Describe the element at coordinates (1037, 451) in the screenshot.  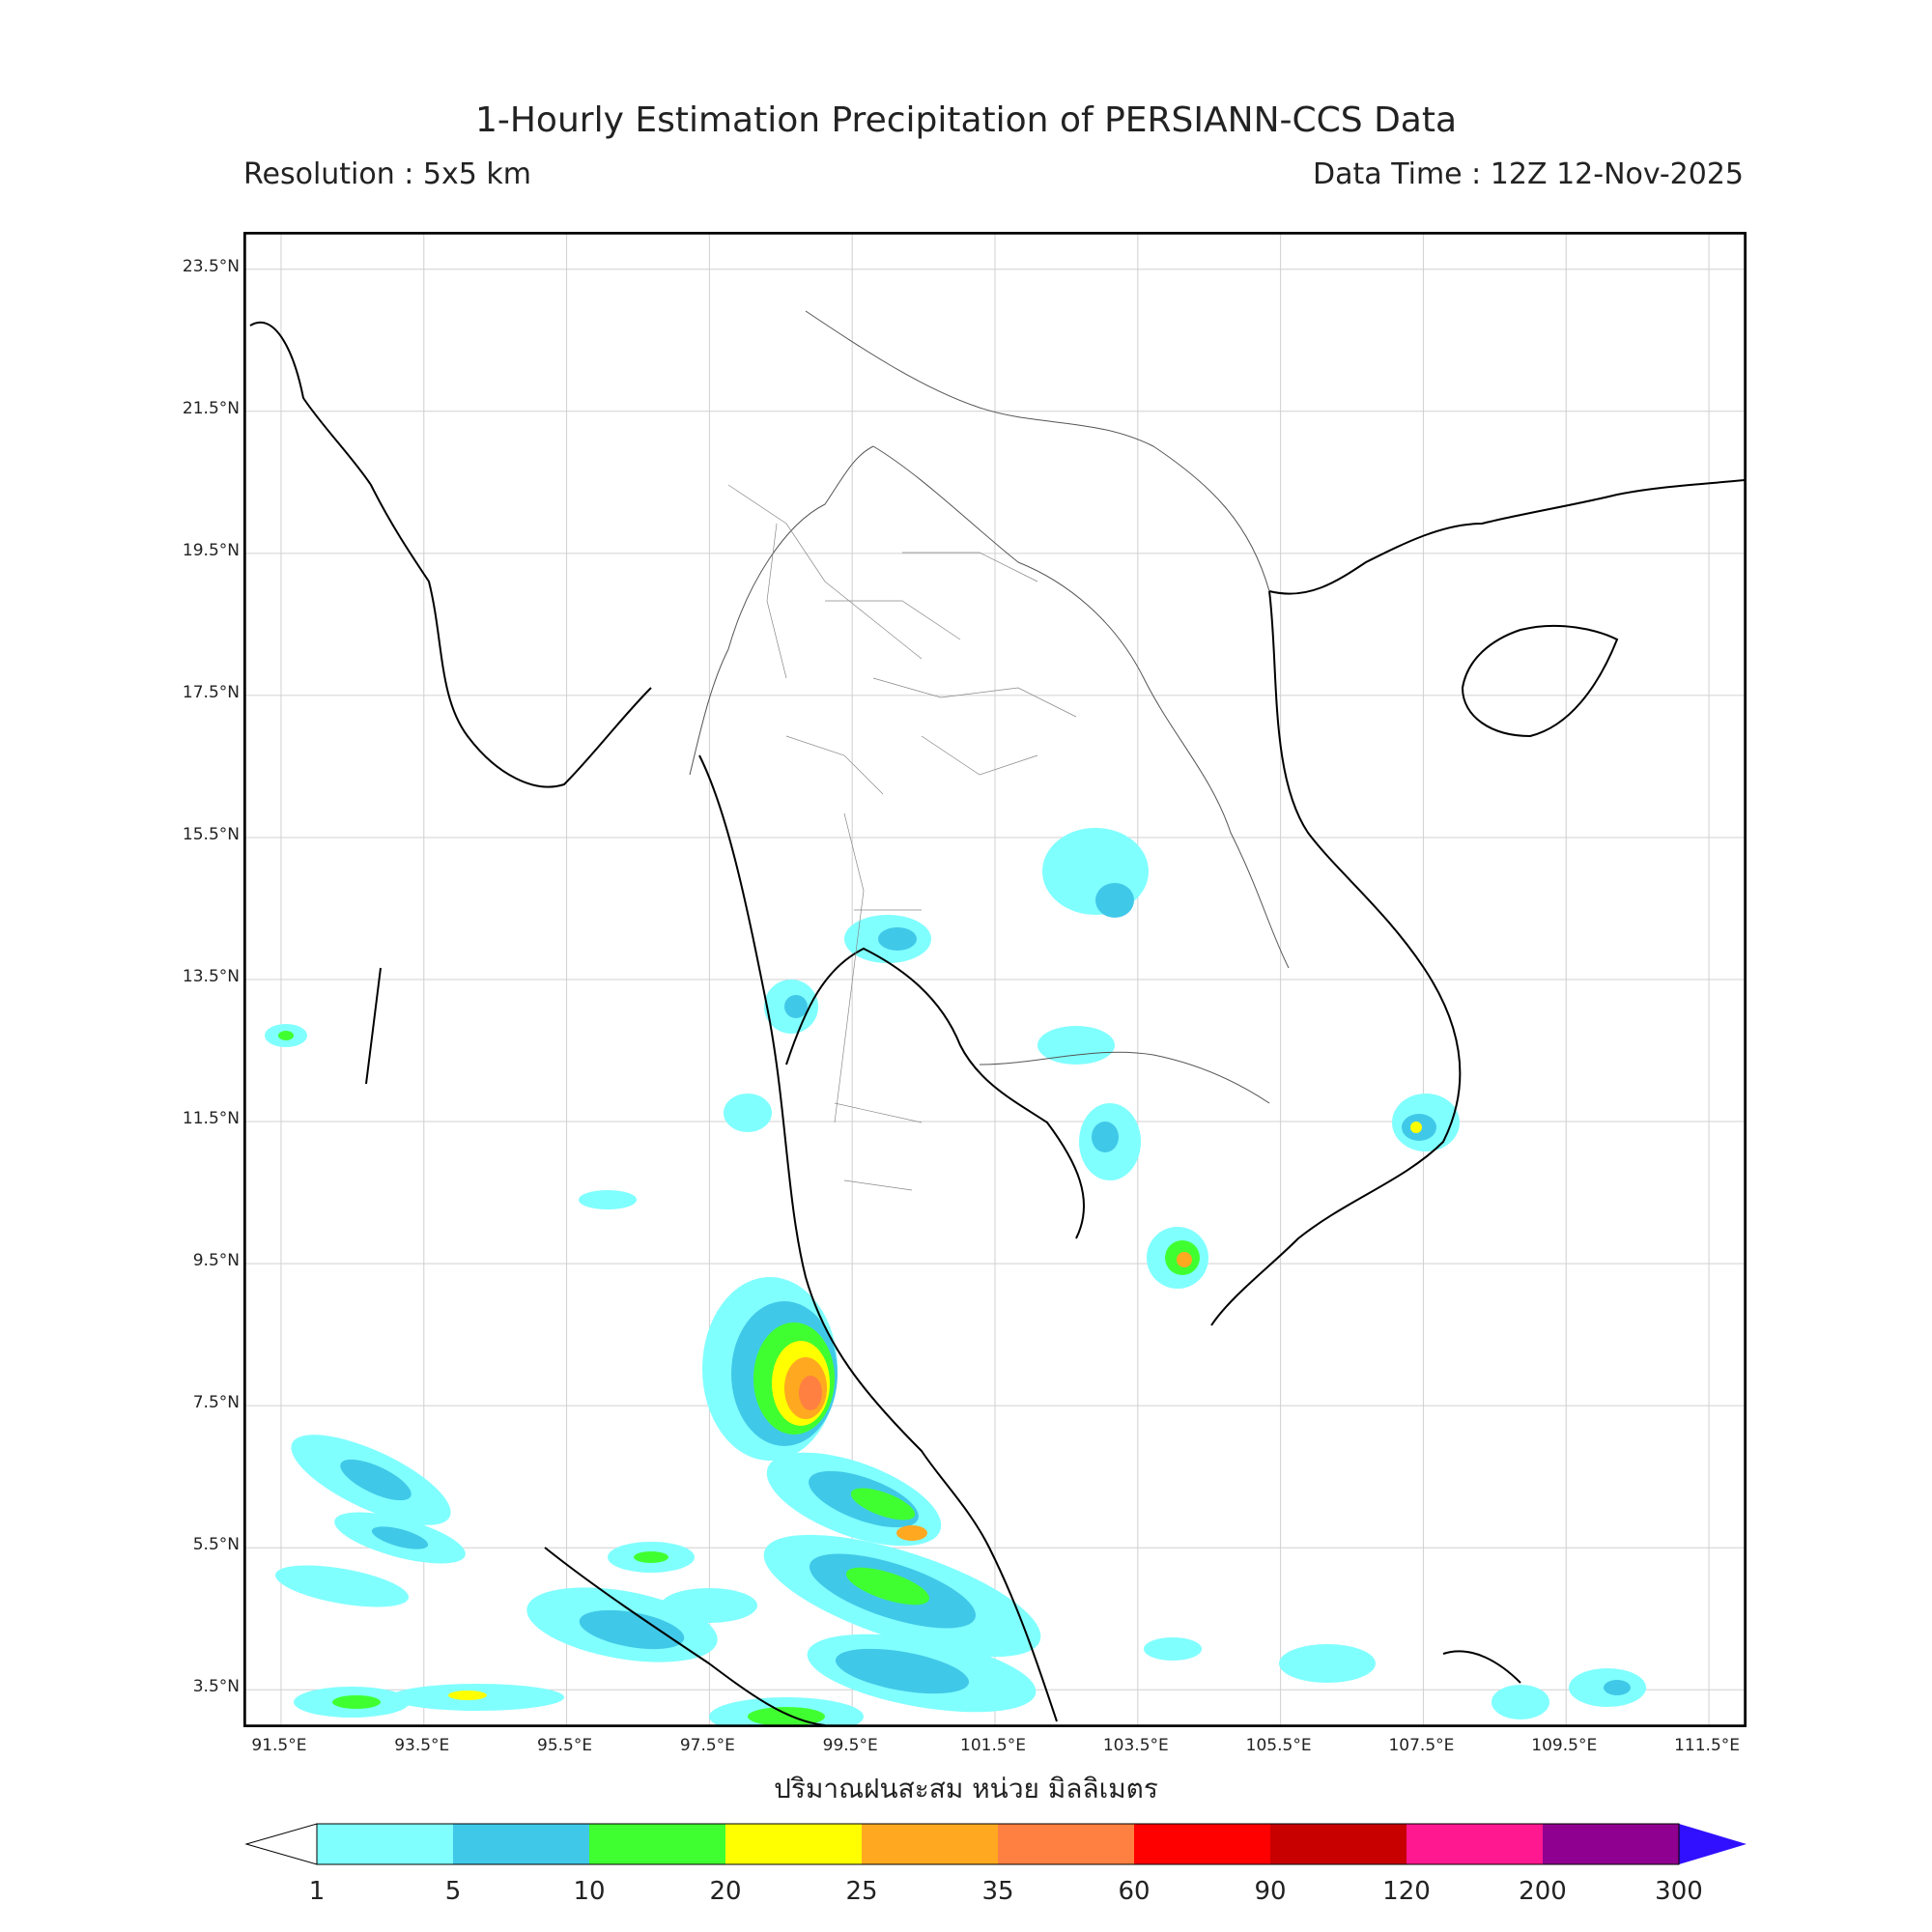
I see `border-china-vietnam` at that location.